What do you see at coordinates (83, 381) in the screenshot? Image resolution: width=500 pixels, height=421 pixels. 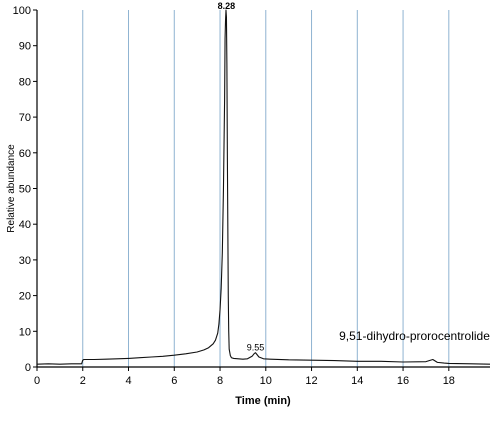 I see `x-tick-label: 2` at bounding box center [83, 381].